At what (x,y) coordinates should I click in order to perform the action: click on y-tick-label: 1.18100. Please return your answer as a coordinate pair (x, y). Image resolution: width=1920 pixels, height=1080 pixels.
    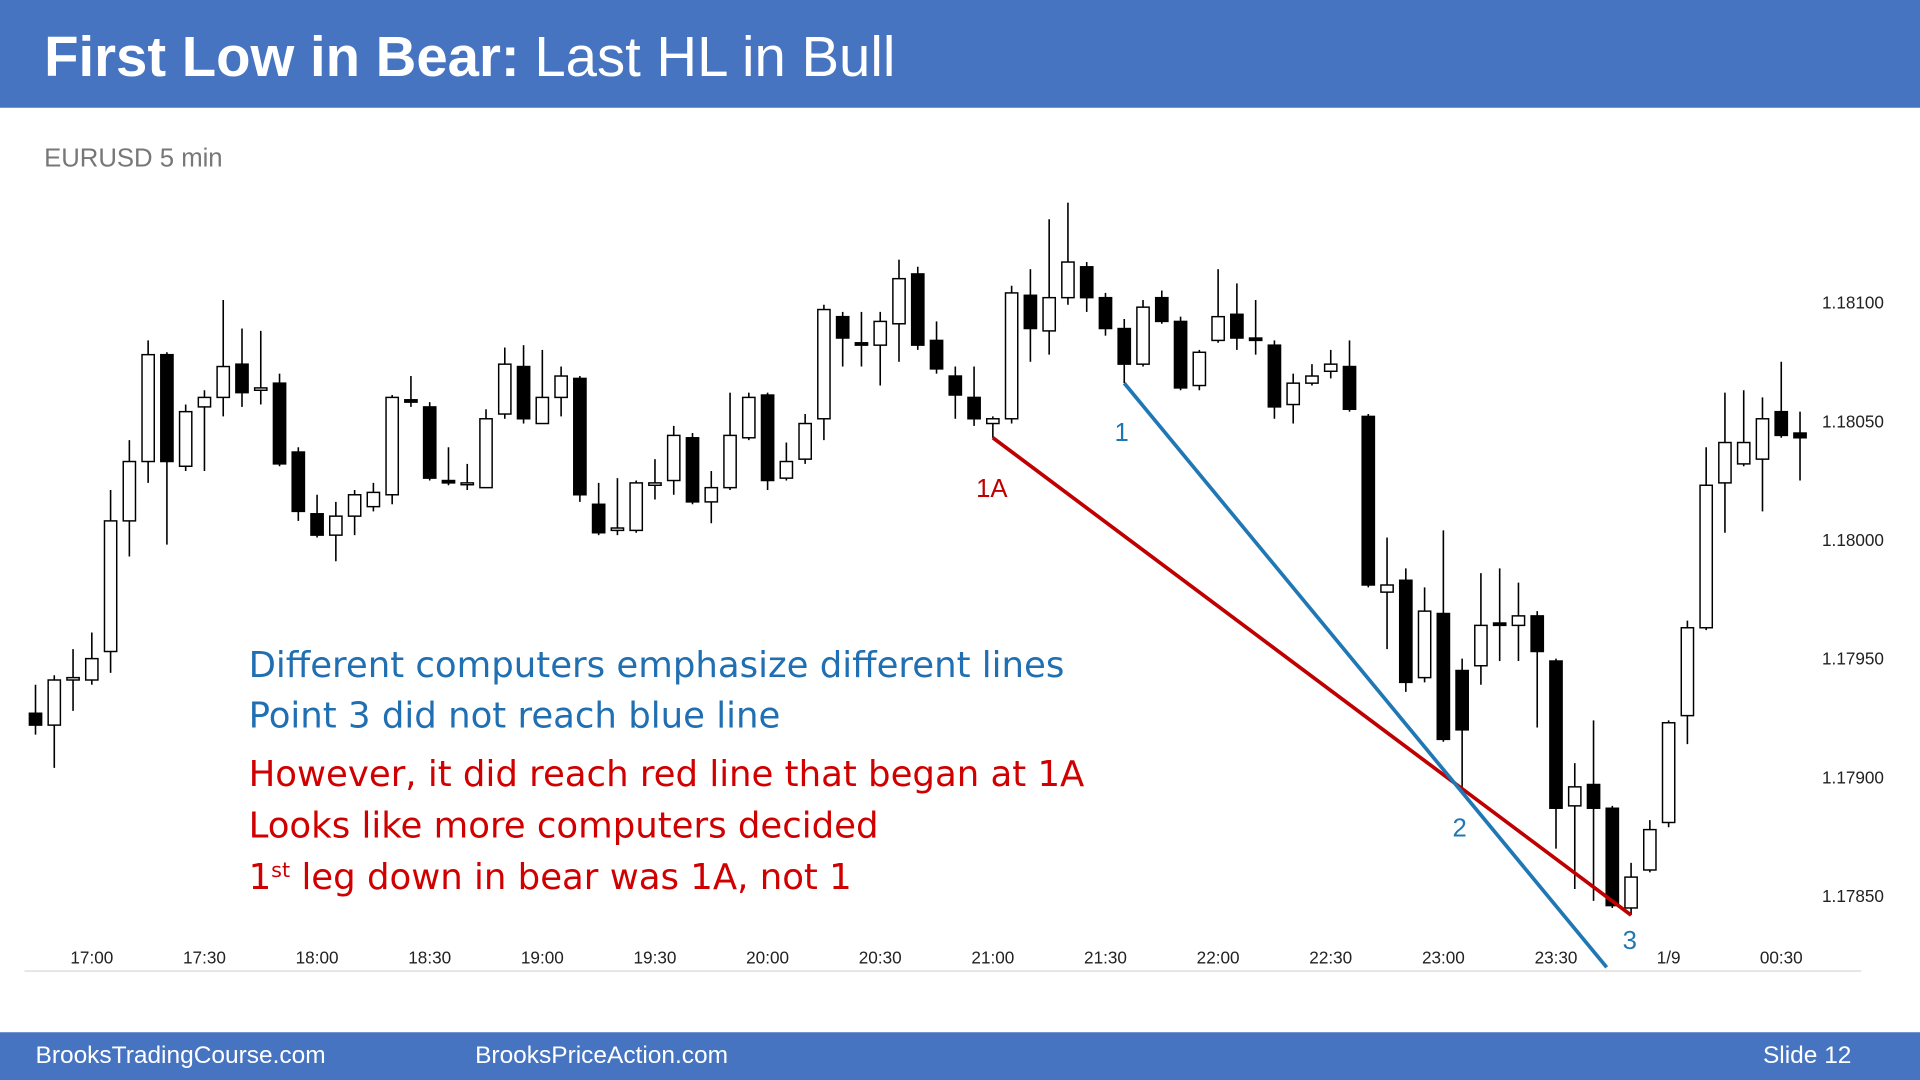
    Looking at the image, I should click on (1853, 303).